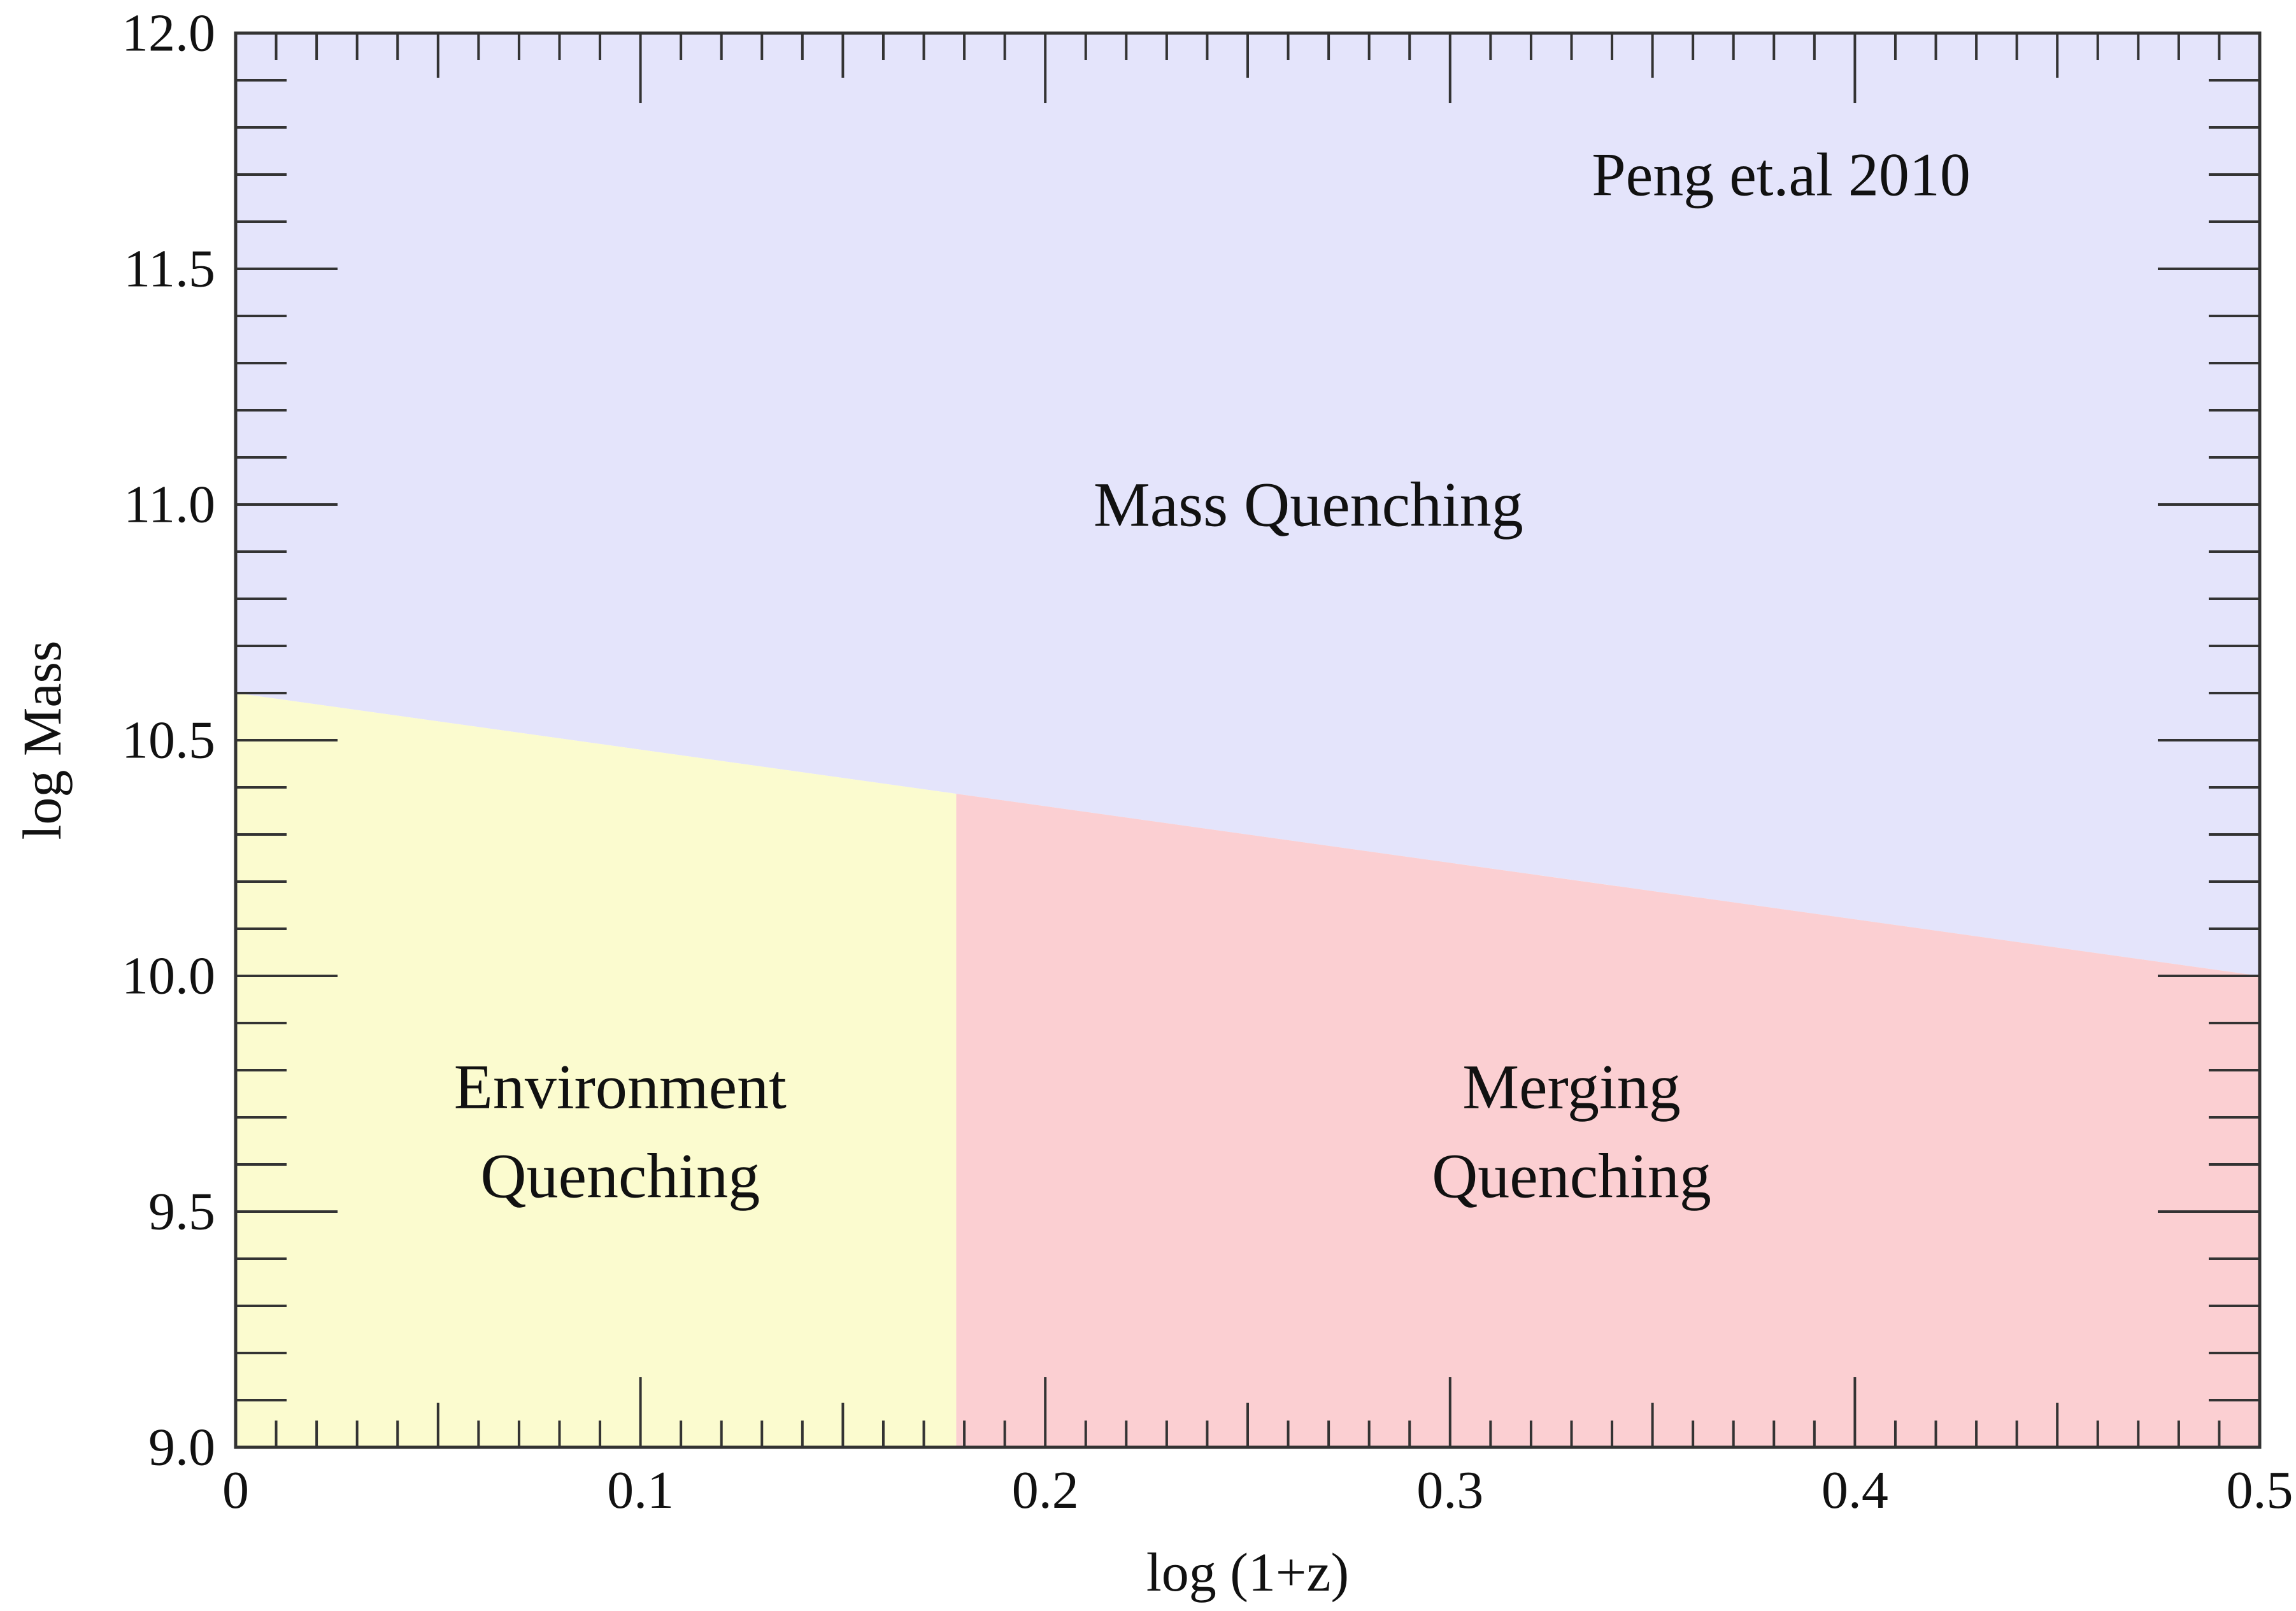  I want to click on label-mass-quenching: Mass Quenching, so click(1308, 504).